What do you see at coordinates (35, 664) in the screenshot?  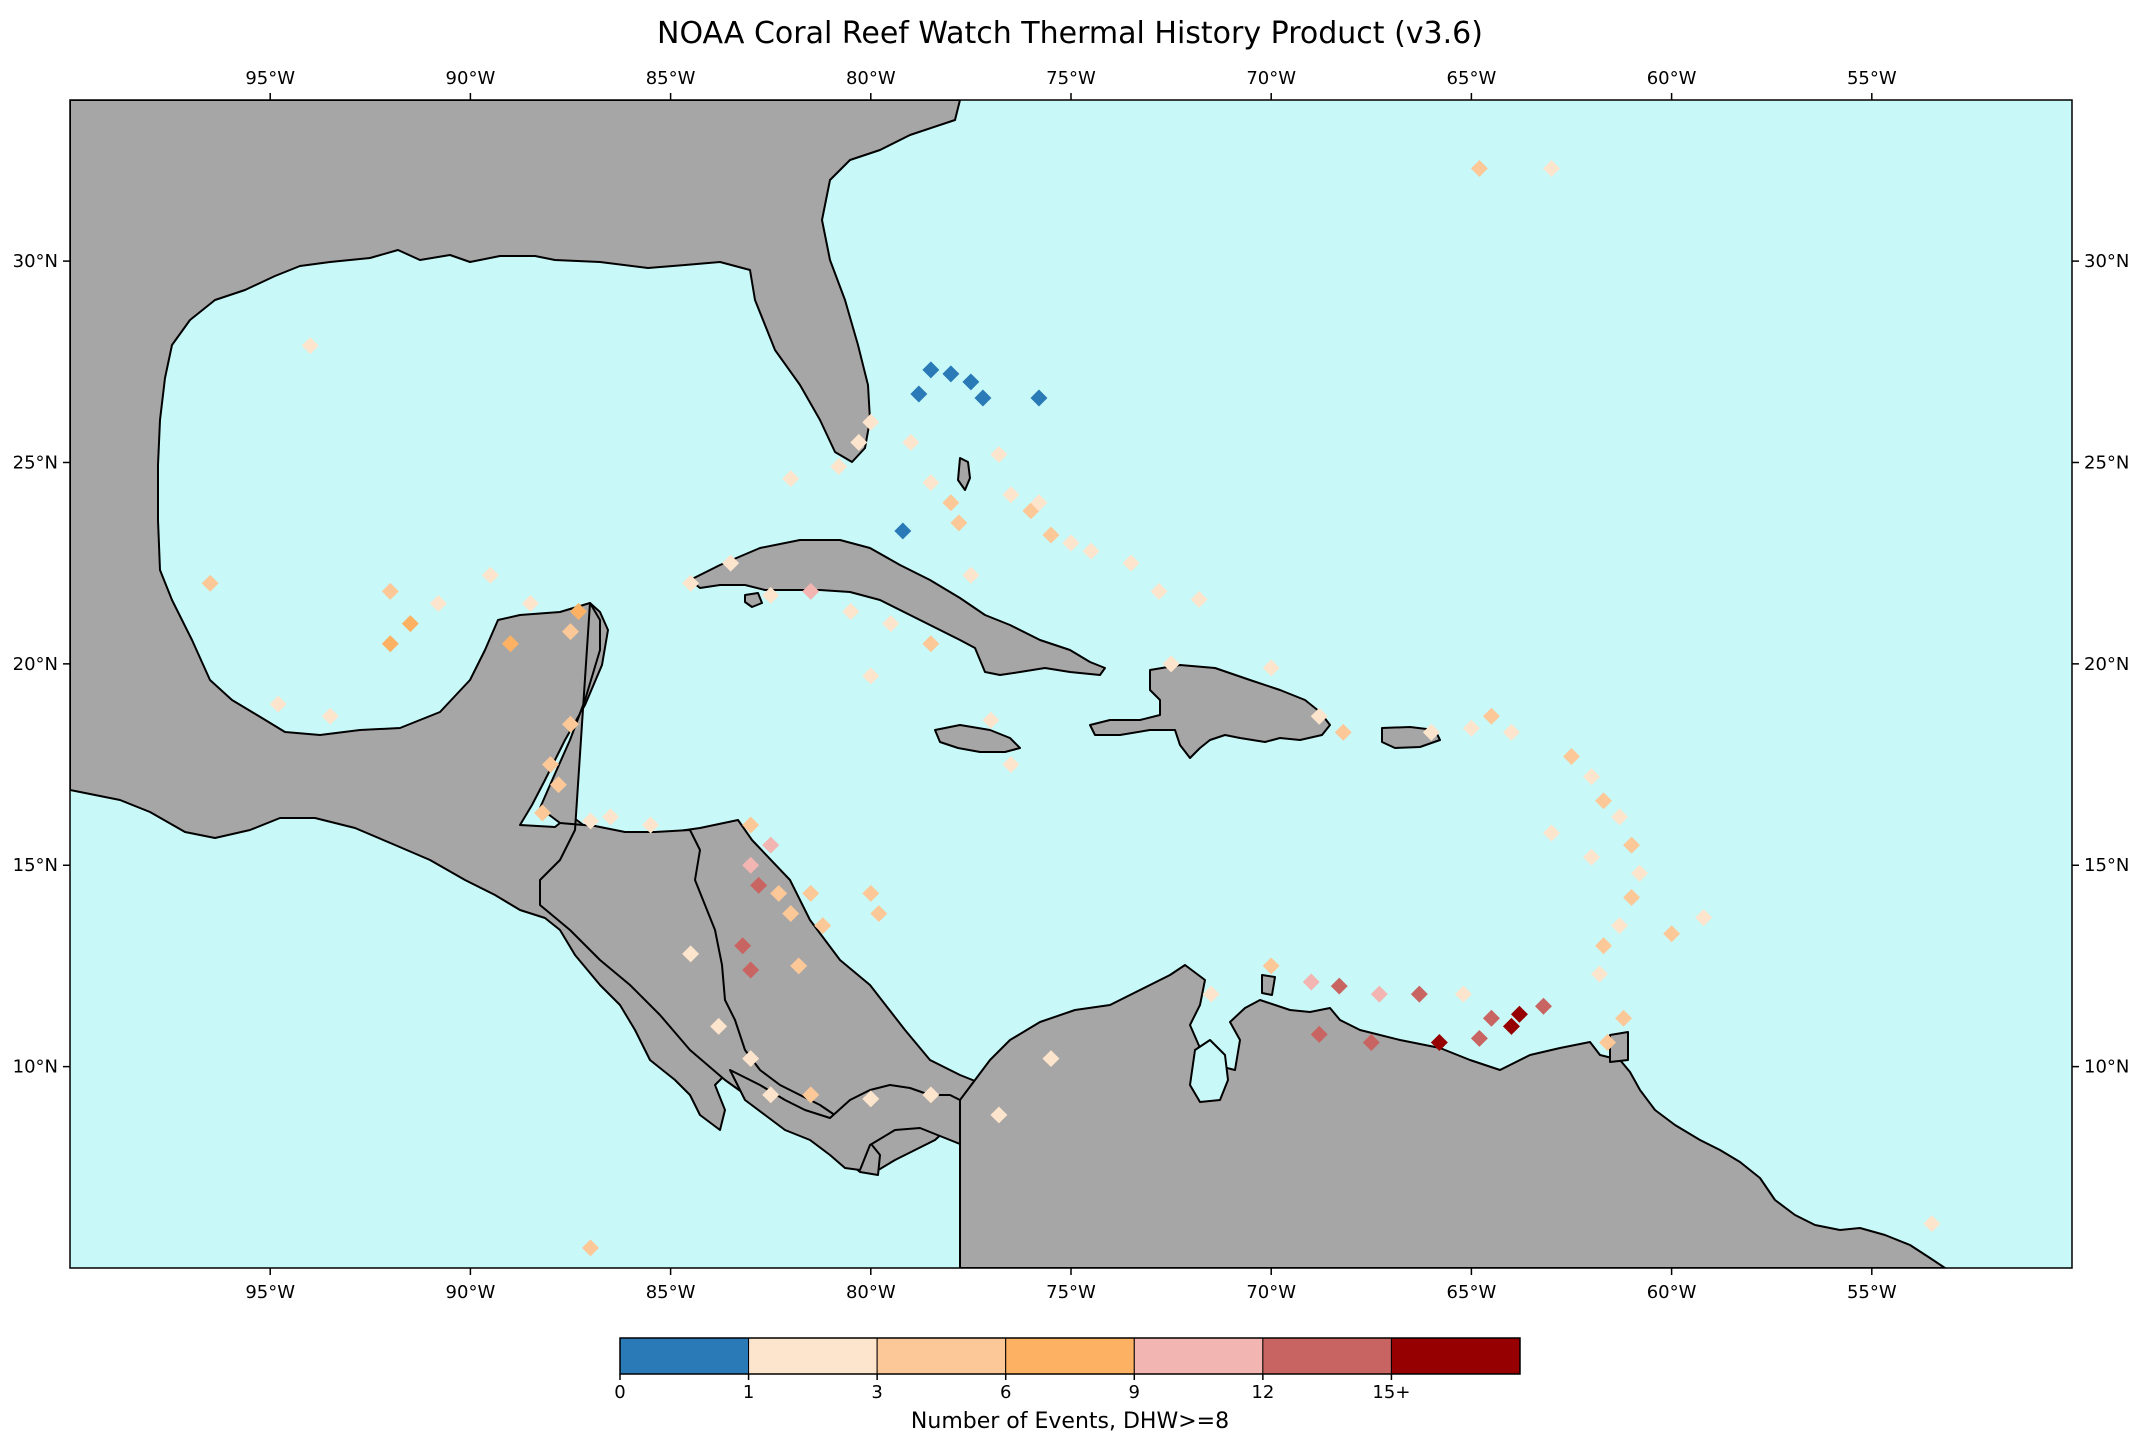 I see `lat-tick-left-label: 20°N` at bounding box center [35, 664].